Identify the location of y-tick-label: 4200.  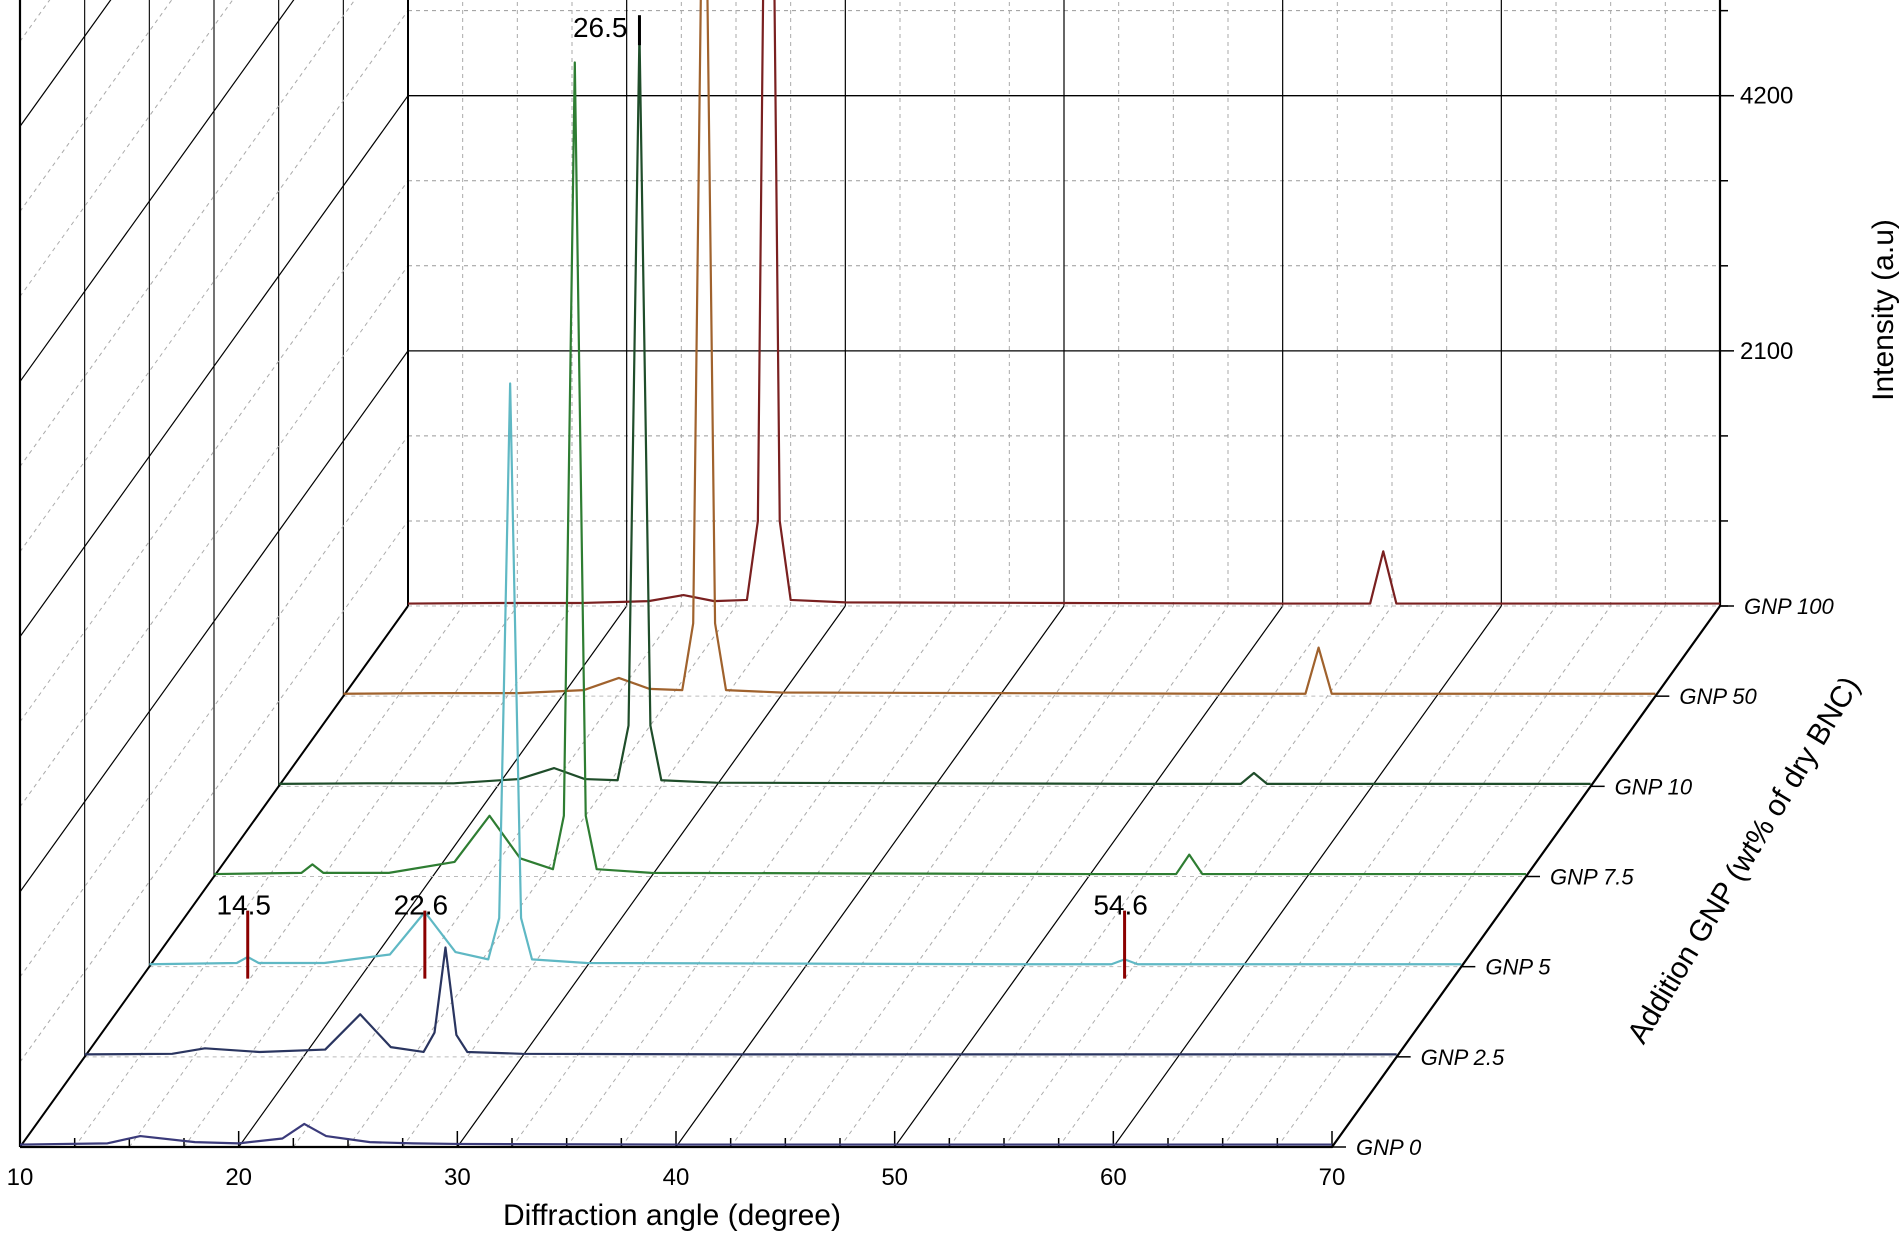
(1766, 96).